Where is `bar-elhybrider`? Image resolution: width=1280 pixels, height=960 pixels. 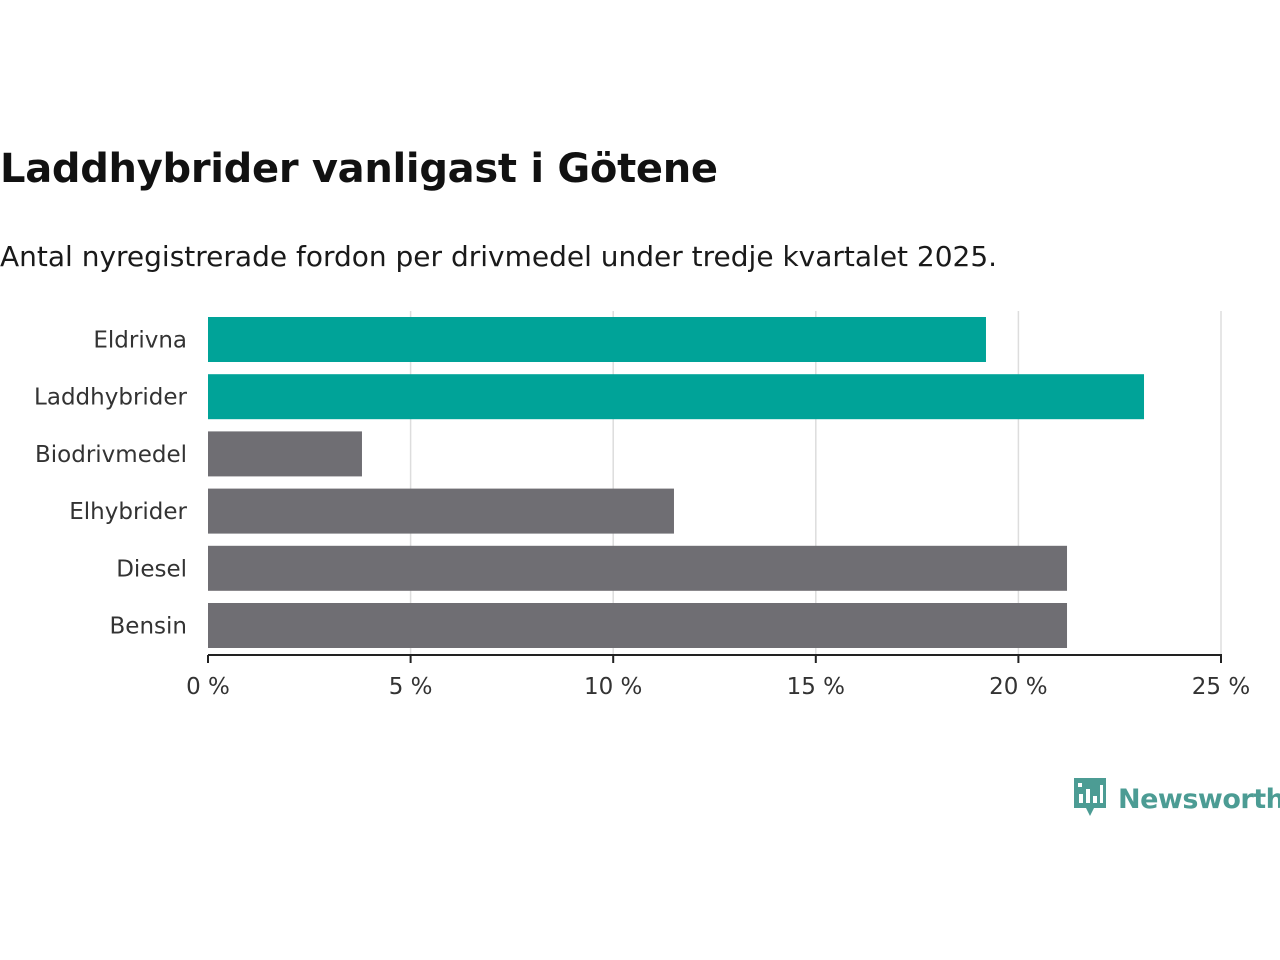
bar-elhybrider is located at coordinates (441, 511).